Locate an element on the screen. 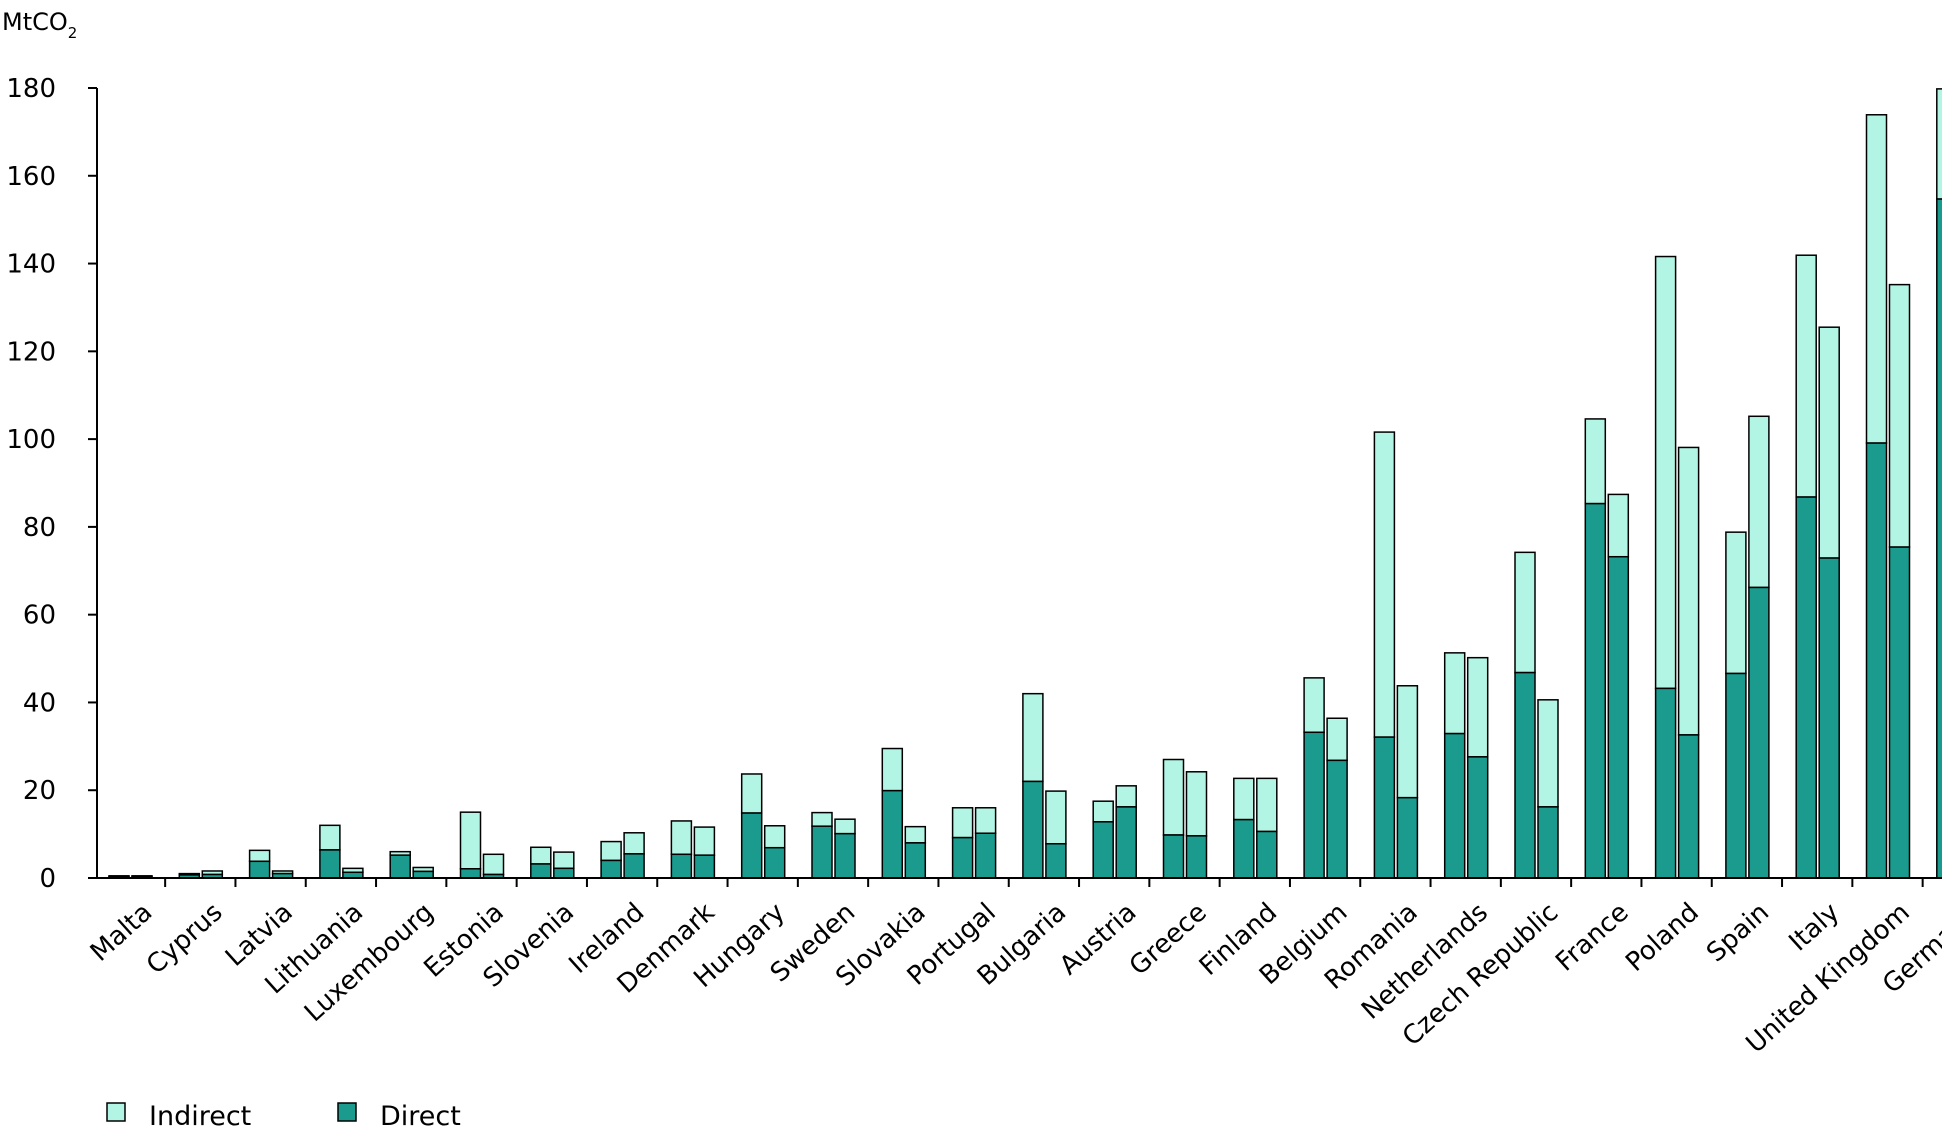  legend: Indirect Direct is located at coordinates (283, 1116).